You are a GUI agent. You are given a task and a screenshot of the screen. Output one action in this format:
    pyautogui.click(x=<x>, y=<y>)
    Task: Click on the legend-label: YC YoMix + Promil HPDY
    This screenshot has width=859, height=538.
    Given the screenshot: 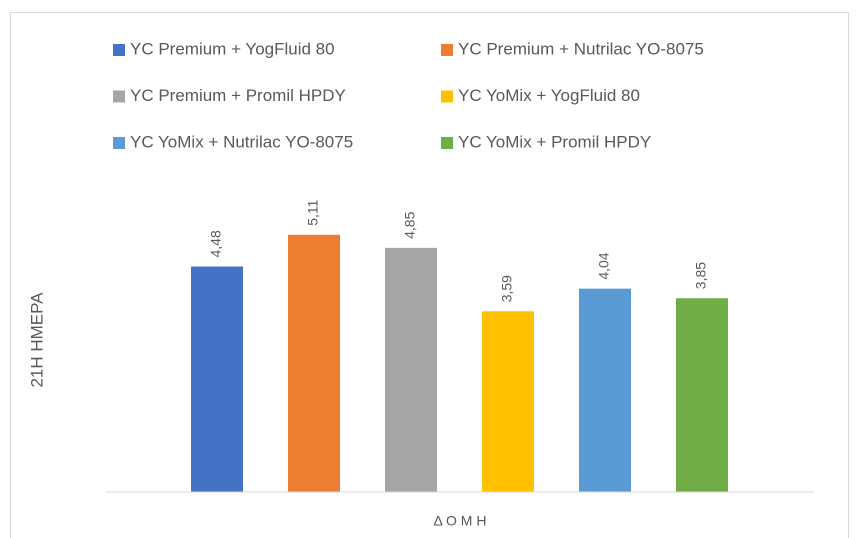 What is the action you would take?
    pyautogui.click(x=554, y=141)
    